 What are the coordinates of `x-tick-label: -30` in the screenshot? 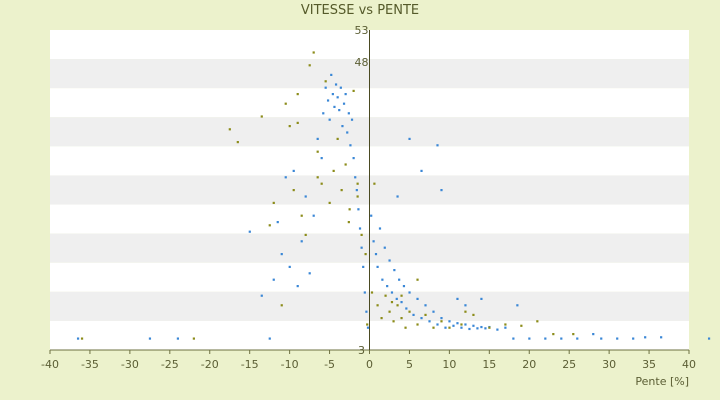 It's located at (130, 364).